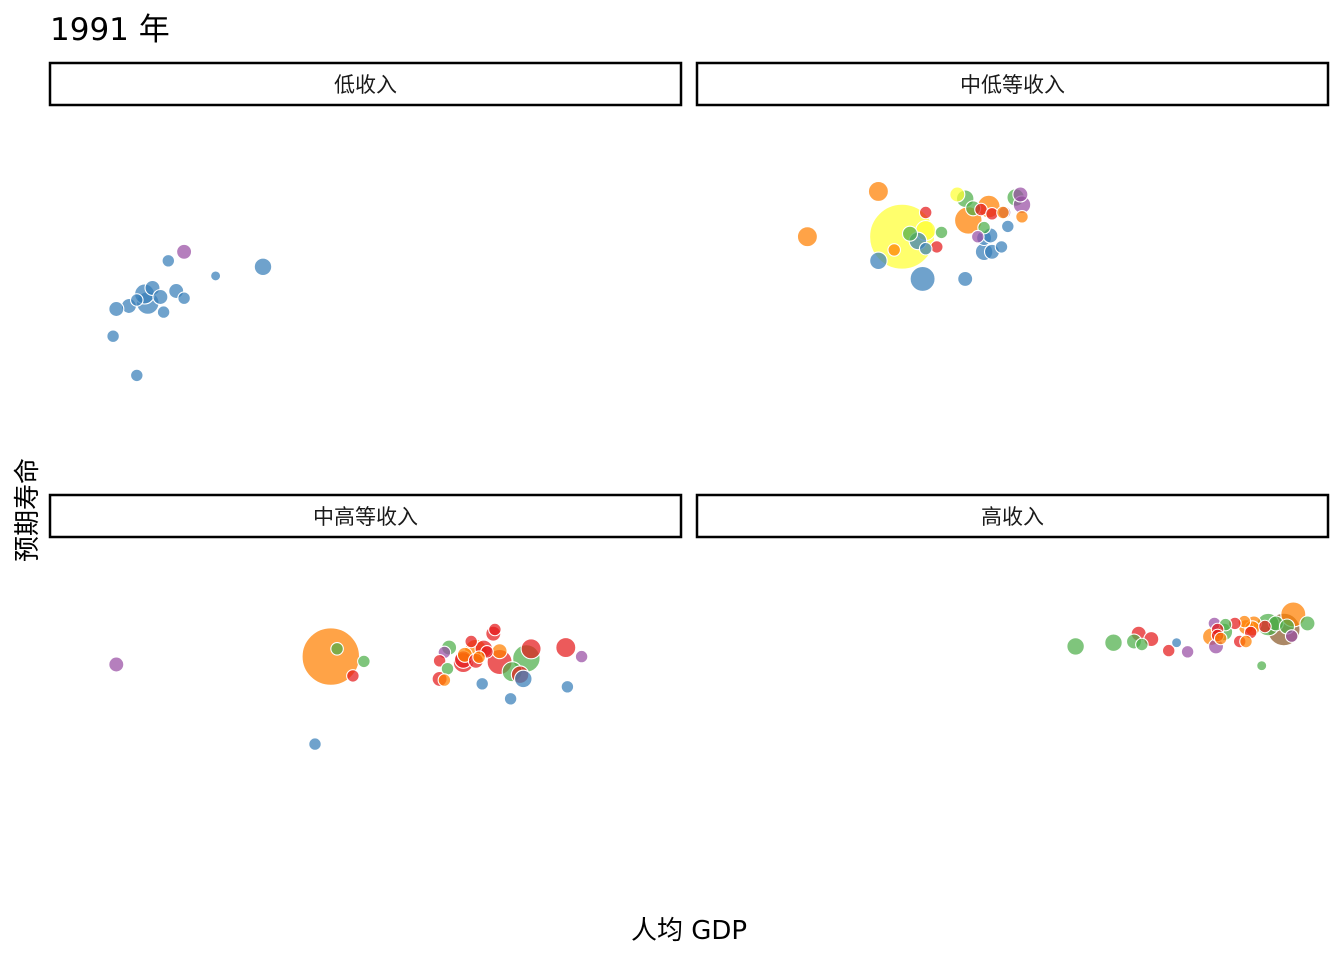 The width and height of the screenshot is (1344, 960). What do you see at coordinates (689, 931) in the screenshot?
I see `x-axis-label: 人均 GDP` at bounding box center [689, 931].